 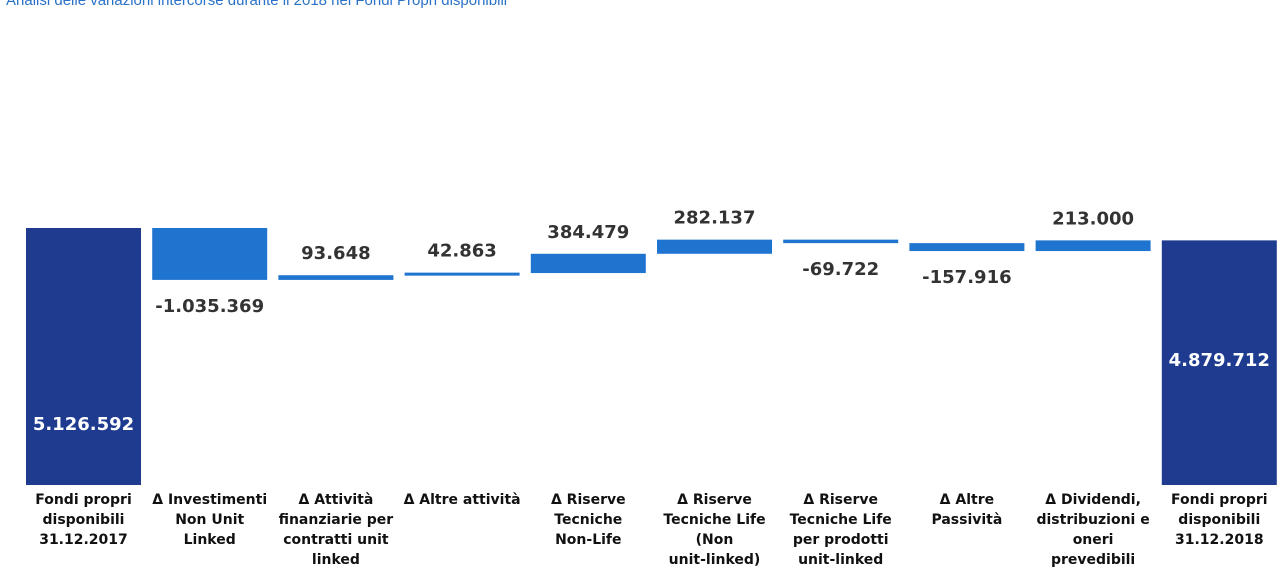 I want to click on category-label: Fondi propri disponibili 31.12.2018, so click(x=1219, y=520).